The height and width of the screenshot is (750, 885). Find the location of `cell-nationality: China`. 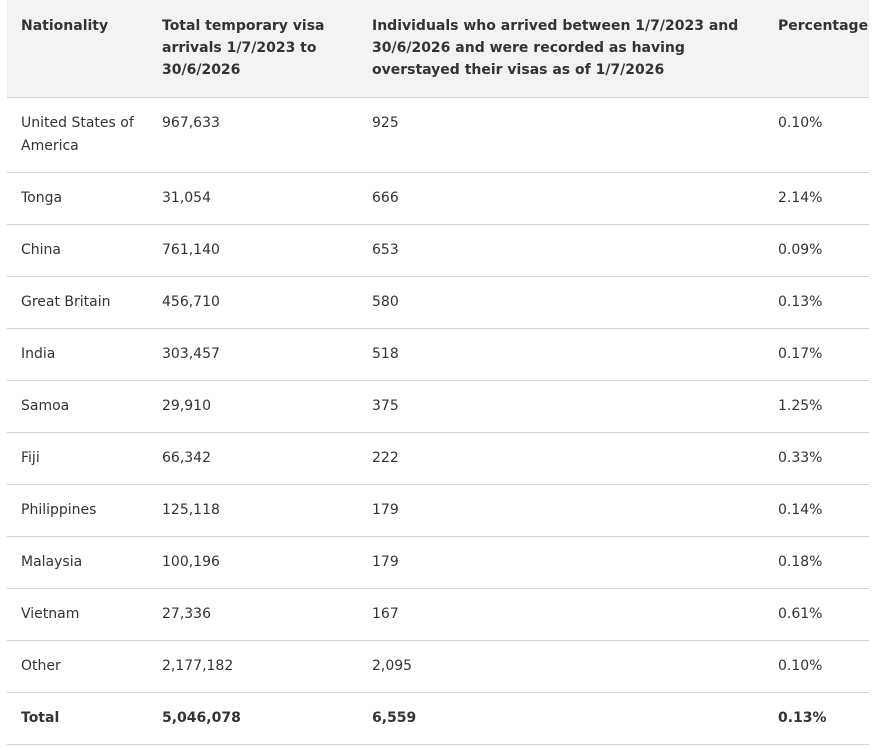

cell-nationality: China is located at coordinates (77, 250).